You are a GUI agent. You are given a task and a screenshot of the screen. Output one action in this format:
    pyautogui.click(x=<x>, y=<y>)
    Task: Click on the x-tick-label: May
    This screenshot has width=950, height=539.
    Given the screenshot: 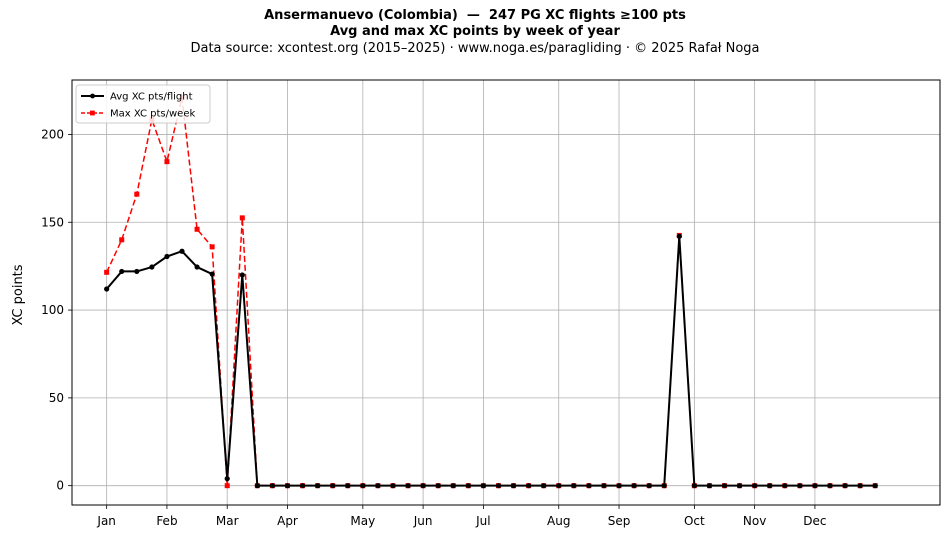 What is the action you would take?
    pyautogui.click(x=362, y=521)
    